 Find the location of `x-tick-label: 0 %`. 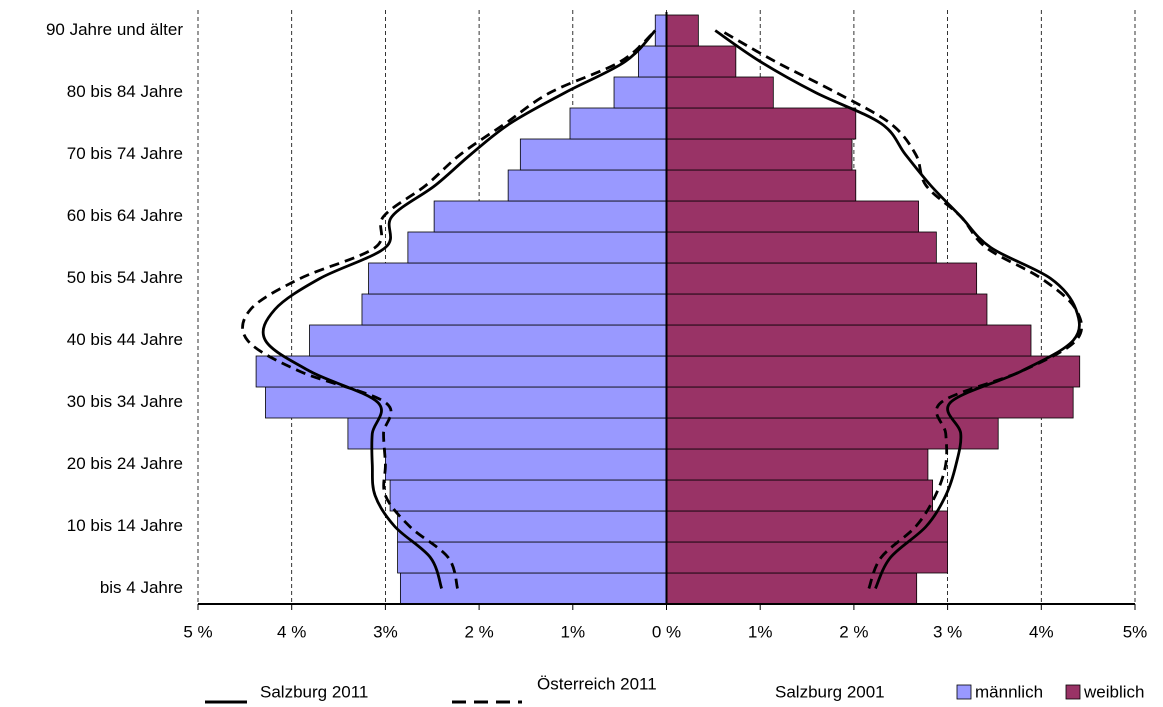

x-tick-label: 0 % is located at coordinates (666, 631).